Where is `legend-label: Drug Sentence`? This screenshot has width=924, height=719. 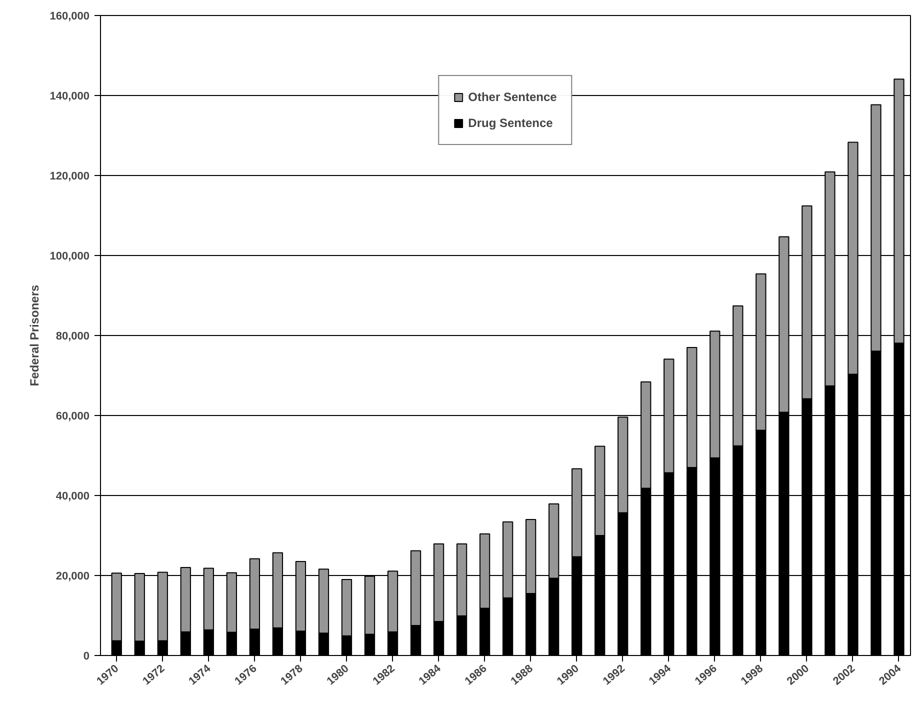 legend-label: Drug Sentence is located at coordinates (510, 123).